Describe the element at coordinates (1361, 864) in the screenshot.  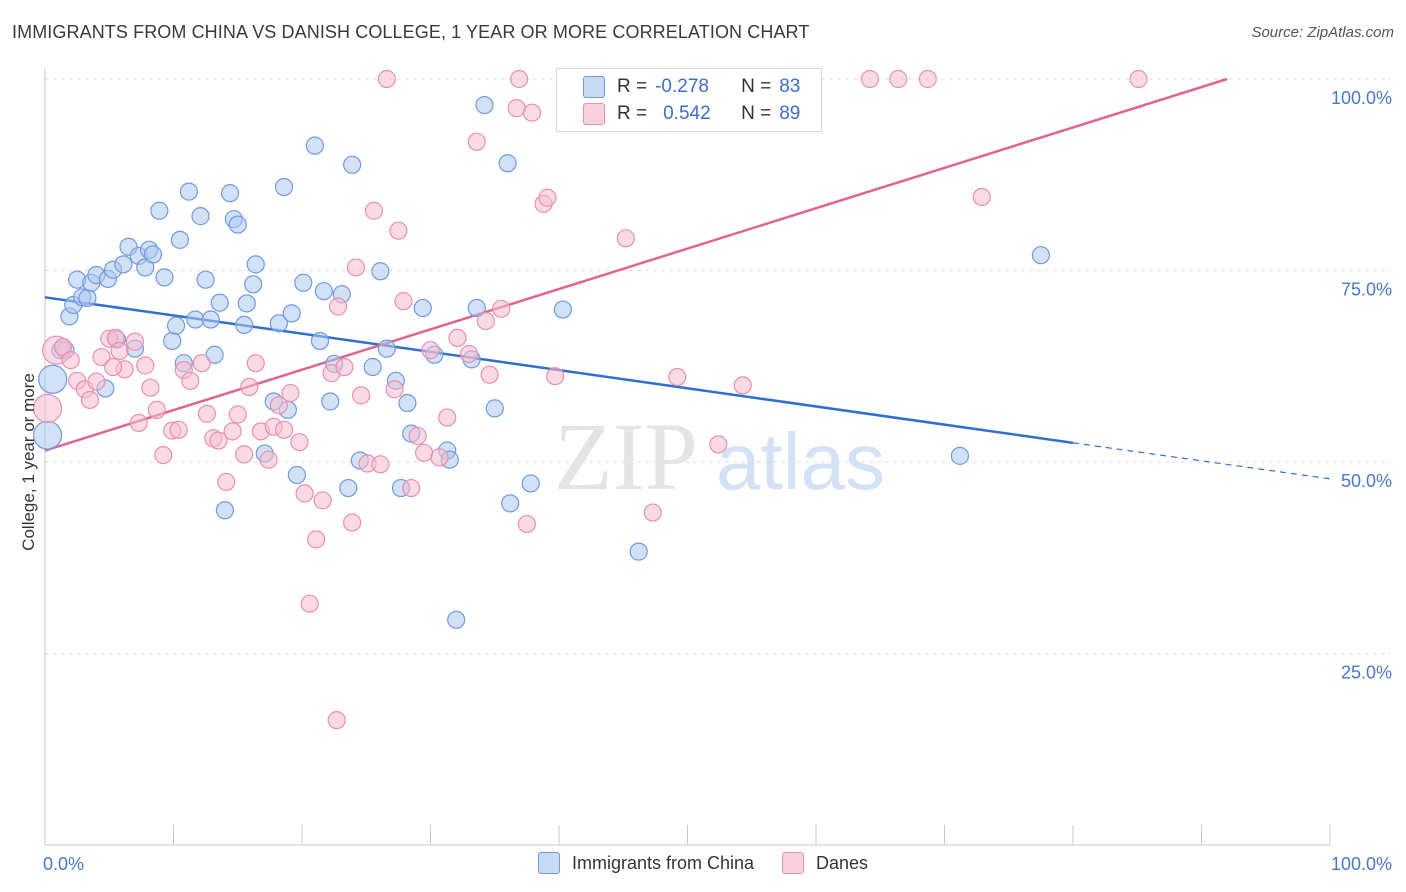
I see `x-tick-label: 100.0%` at that location.